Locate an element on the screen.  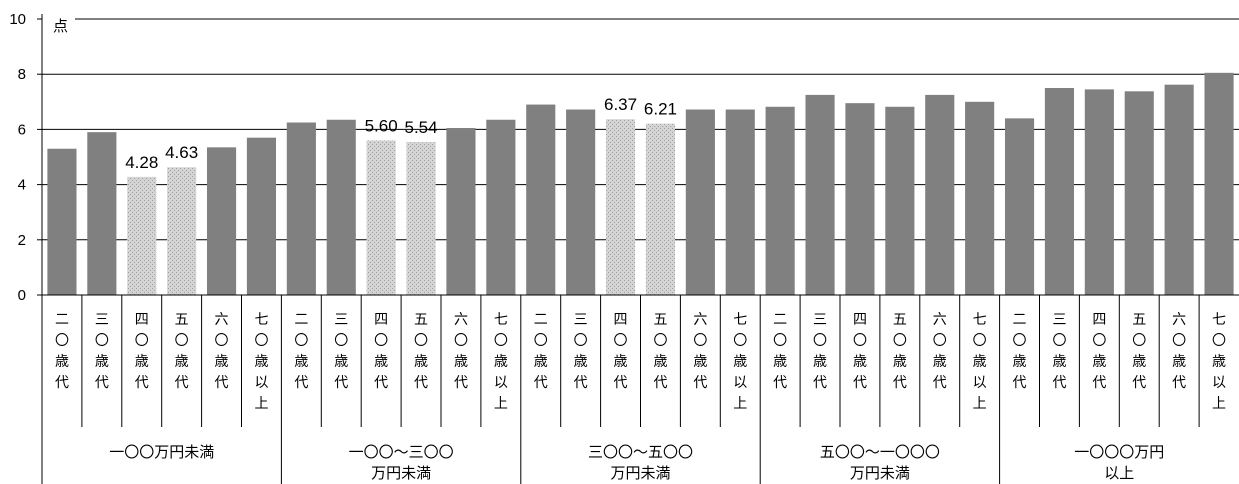
data-label: 4.28 is located at coordinates (141, 162).